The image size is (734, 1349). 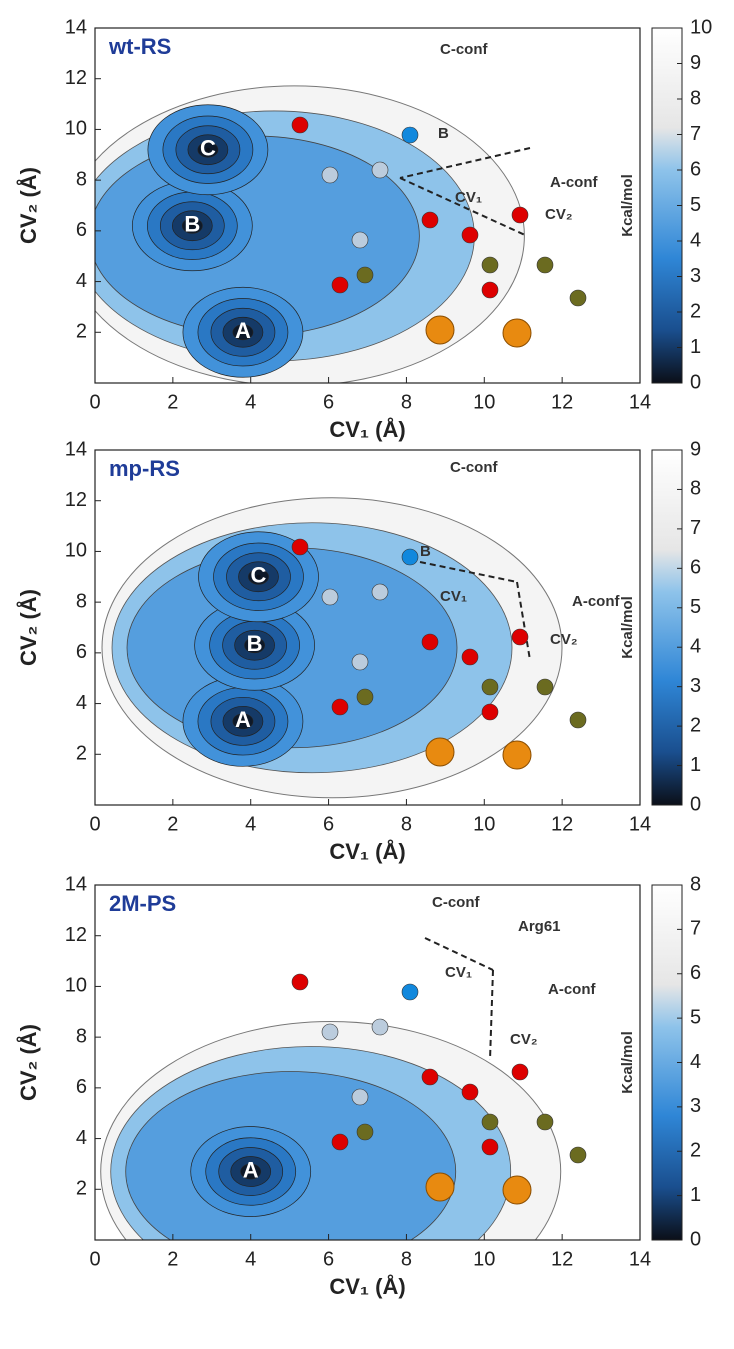 I want to click on y-axis-label: CV₂ (Å), so click(x=28, y=1062).